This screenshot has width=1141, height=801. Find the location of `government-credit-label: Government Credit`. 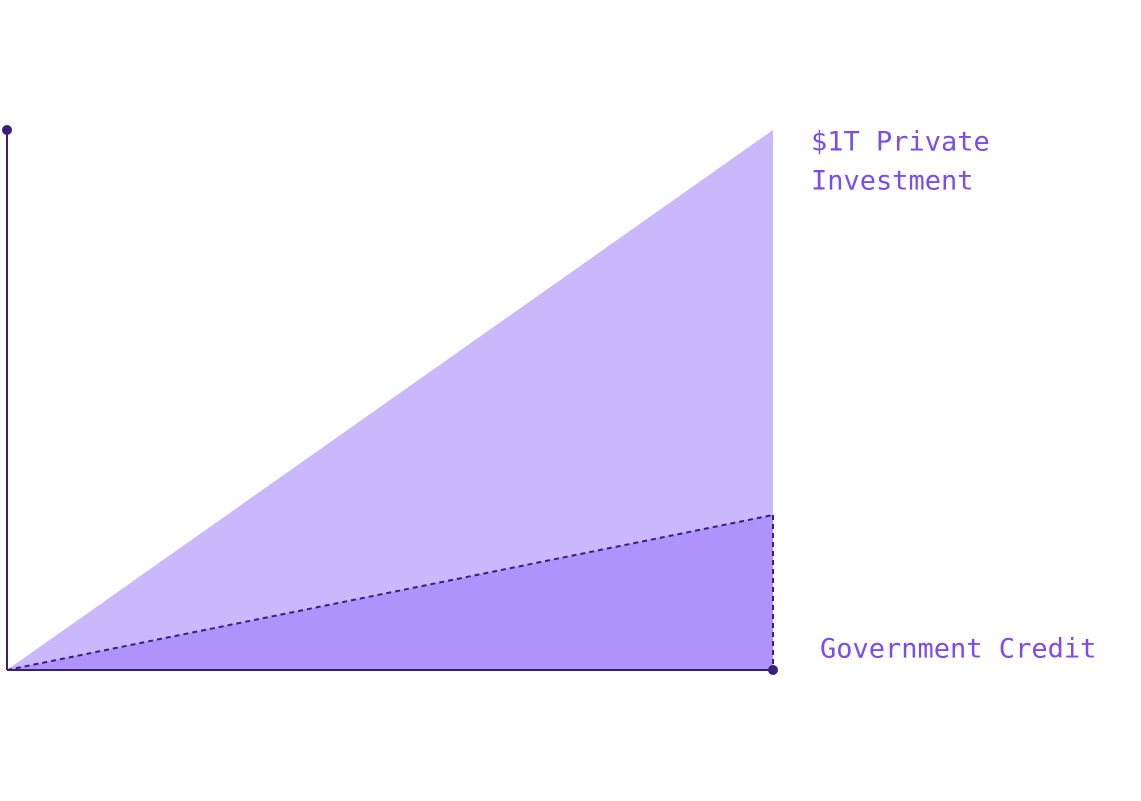

government-credit-label: Government Credit is located at coordinates (958, 649).